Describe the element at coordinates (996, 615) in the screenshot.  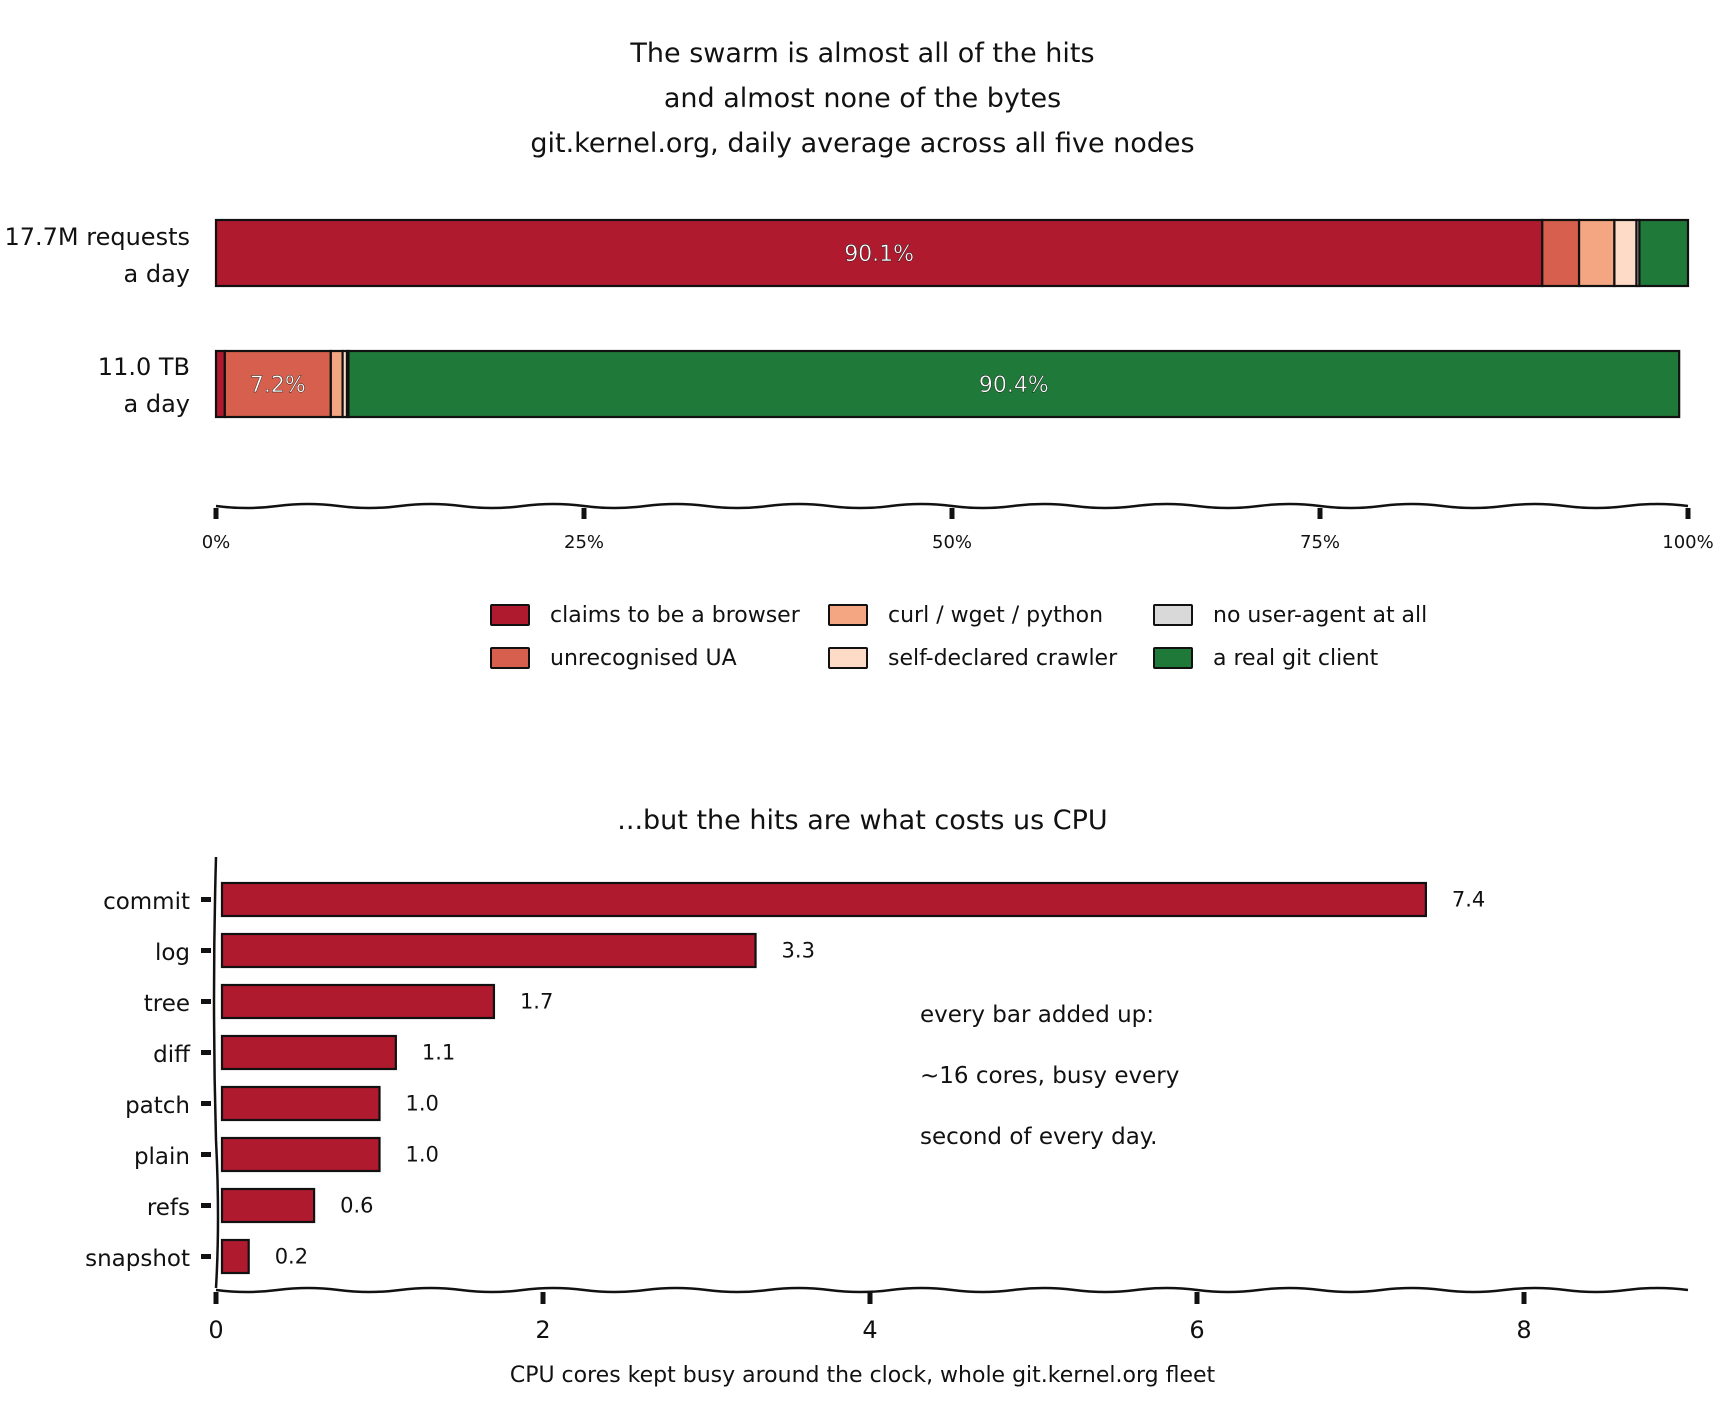
I see `legend-label-curl: curl / wget / python` at that location.